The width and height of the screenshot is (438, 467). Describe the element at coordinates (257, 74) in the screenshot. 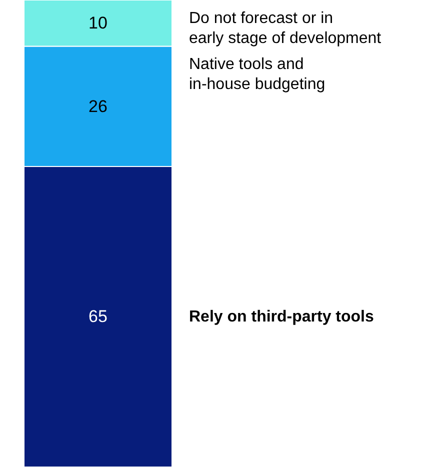

I see `series-label: Native tools and in-house budgeting` at that location.